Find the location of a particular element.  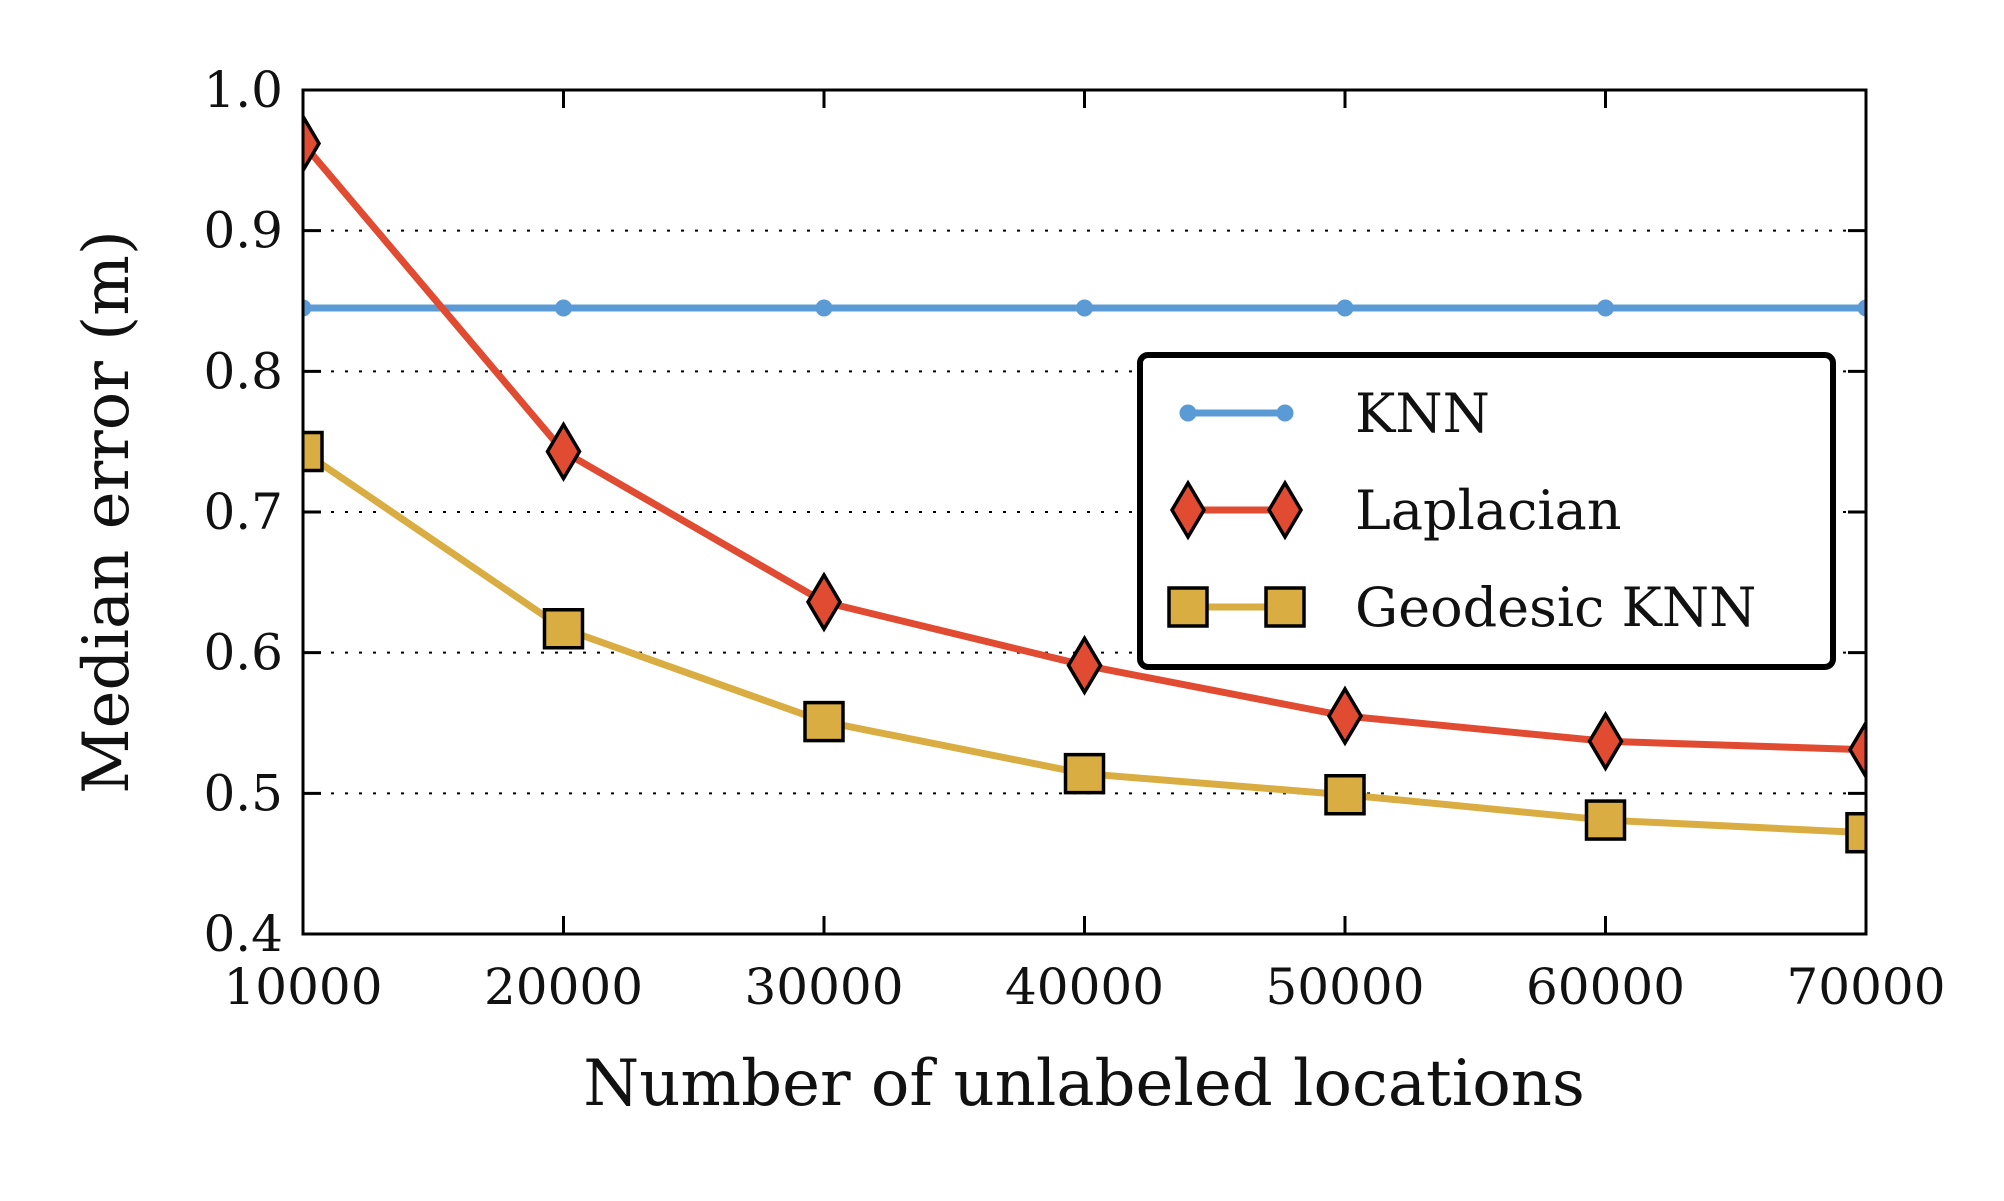

legend-item-geodesic-knn: Geodesic KNN is located at coordinates (1461, 607).